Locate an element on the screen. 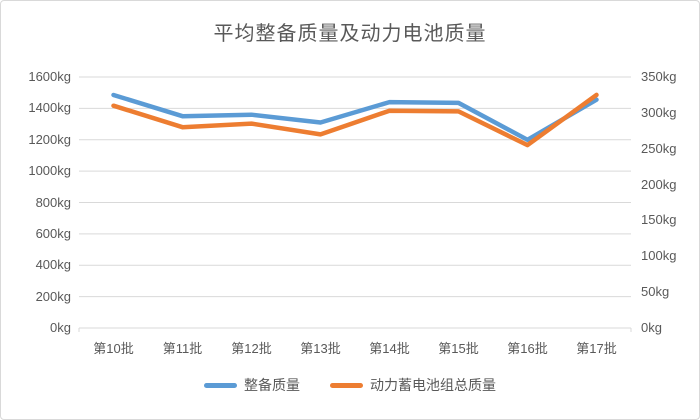  left-axis-tick-label: 1200kg is located at coordinates (49, 139).